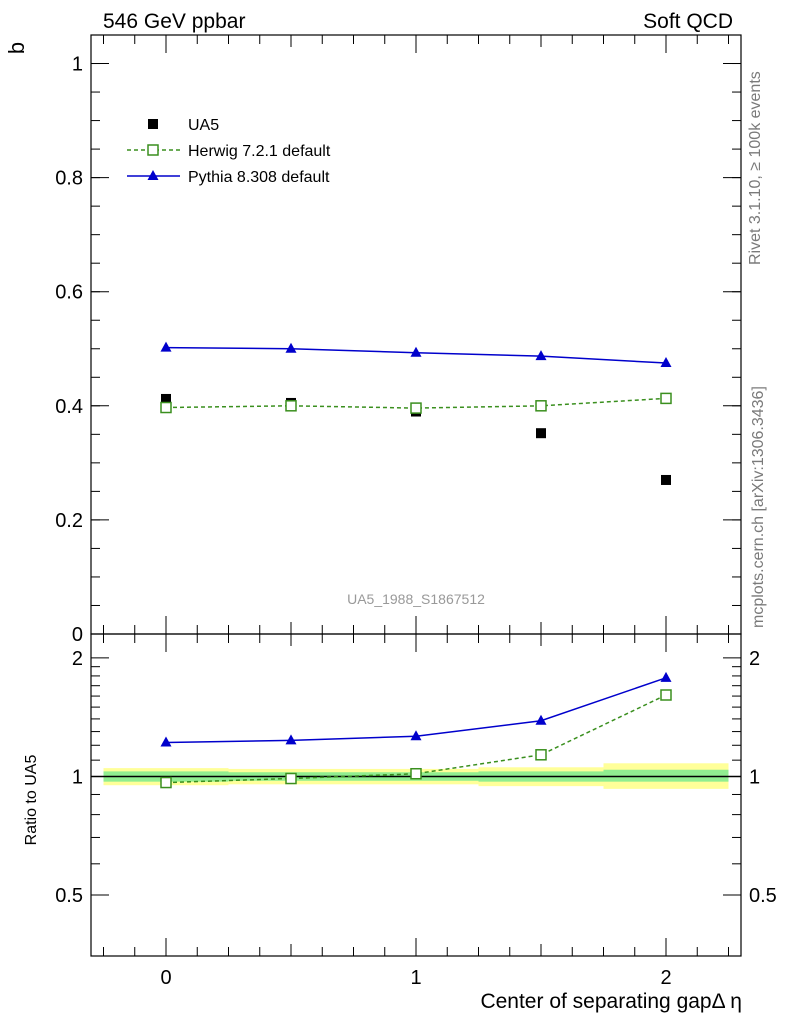 The width and height of the screenshot is (786, 1024). What do you see at coordinates (203, 125) in the screenshot?
I see `legend-label-0: UA5` at bounding box center [203, 125].